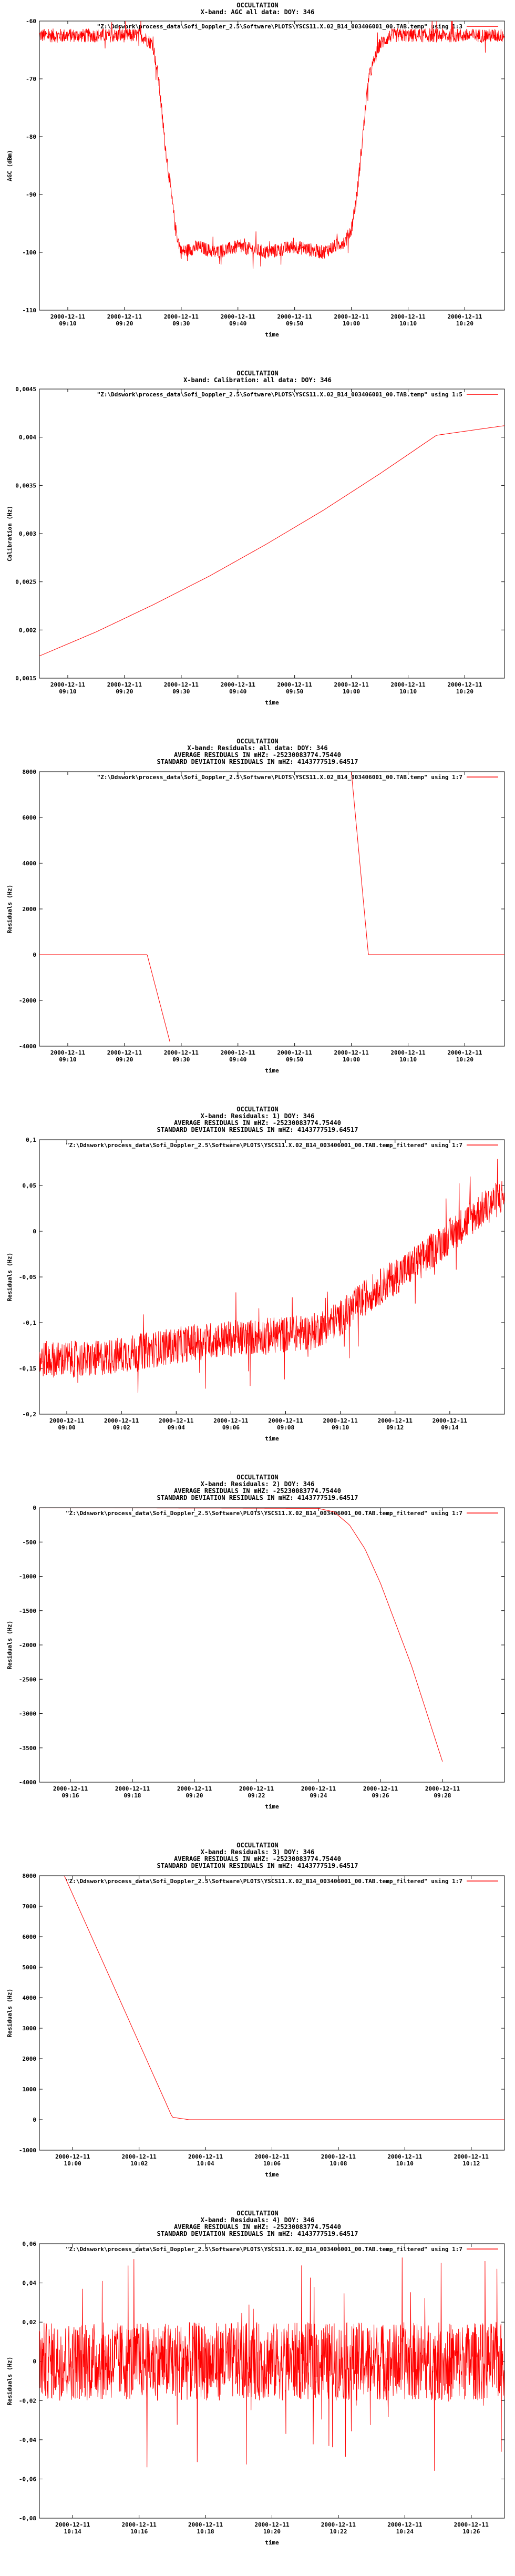 This screenshot has width=515, height=2576. What do you see at coordinates (285, 1427) in the screenshot?
I see `x-tick-label: 09:08` at bounding box center [285, 1427].